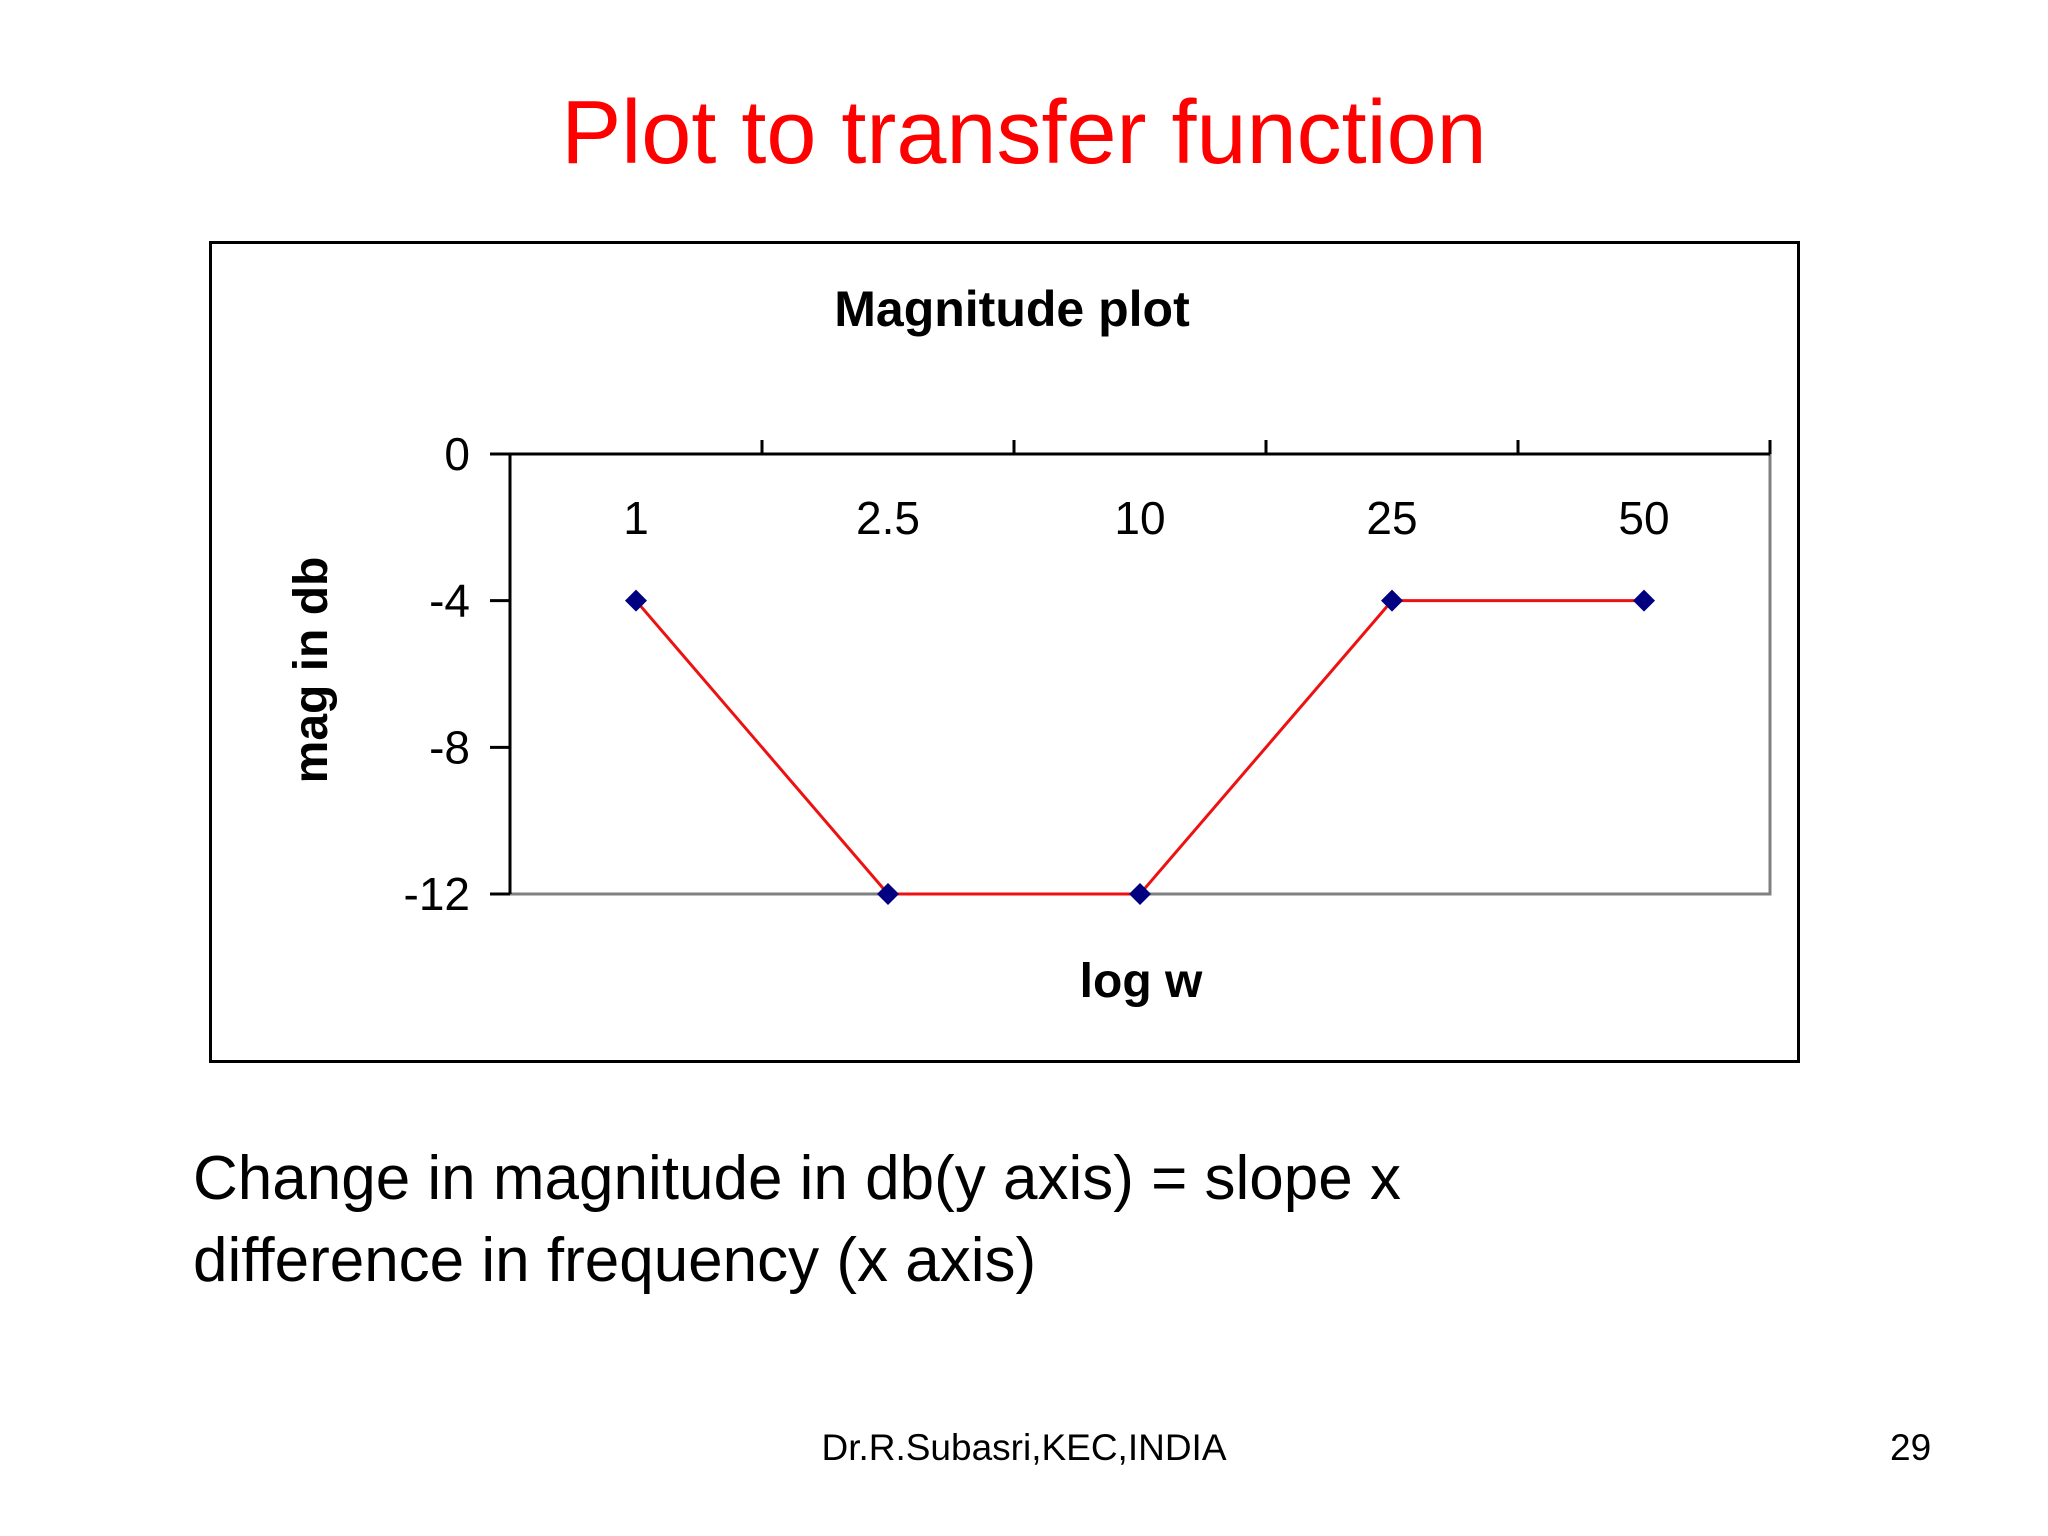 This screenshot has width=2048, height=1536. Describe the element at coordinates (1012, 309) in the screenshot. I see `chart-title: Magnitude plot` at that location.